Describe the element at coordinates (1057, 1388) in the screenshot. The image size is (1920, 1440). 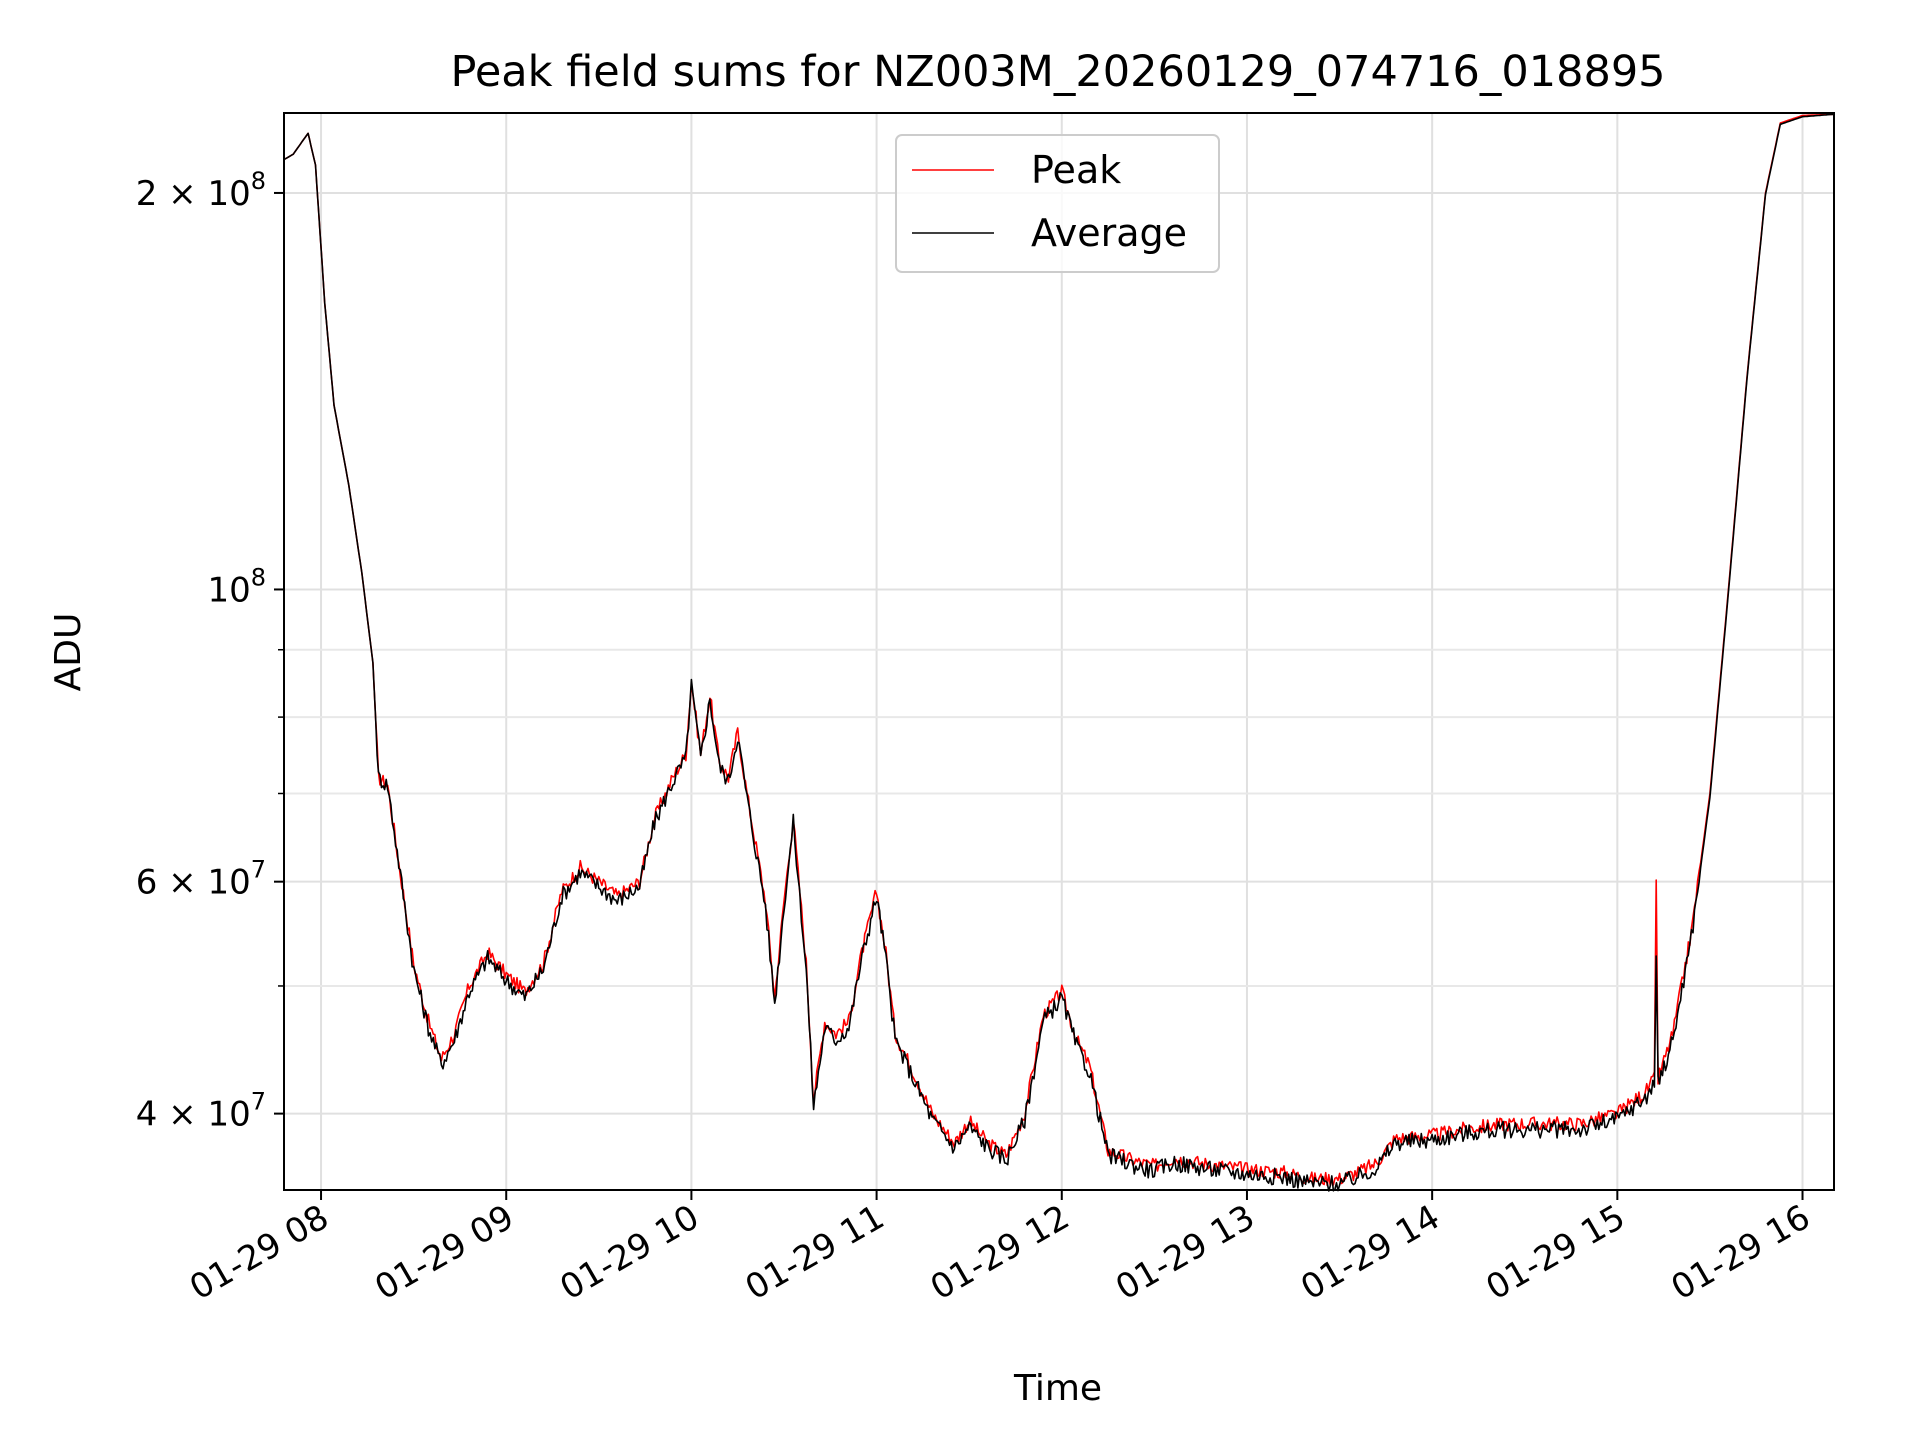
I see `x-axis-label: Time` at that location.